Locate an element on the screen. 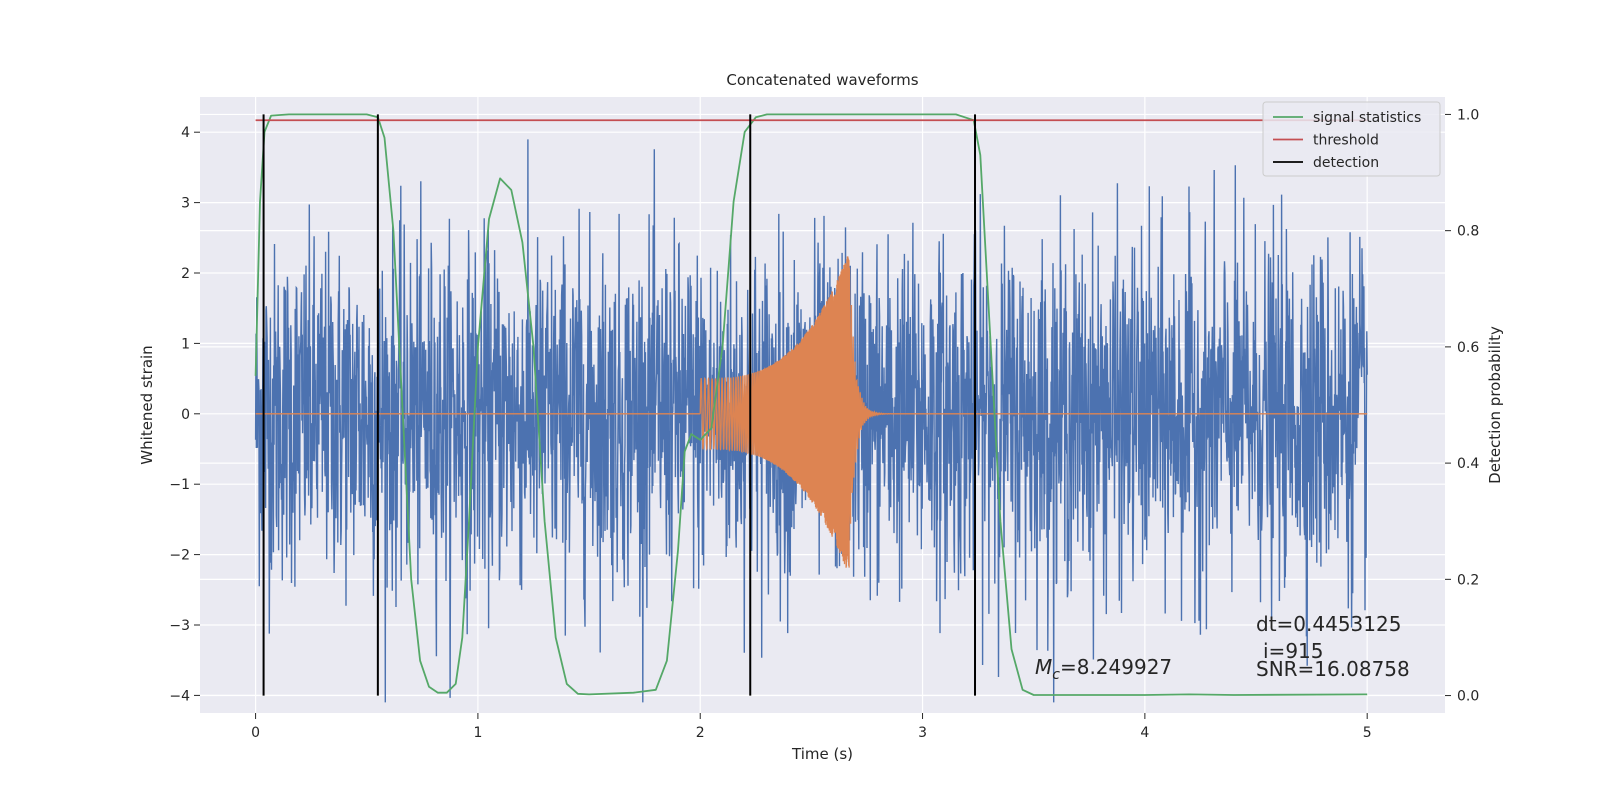 The height and width of the screenshot is (800, 1600). y-tick-label-0: −4 is located at coordinates (179, 696).